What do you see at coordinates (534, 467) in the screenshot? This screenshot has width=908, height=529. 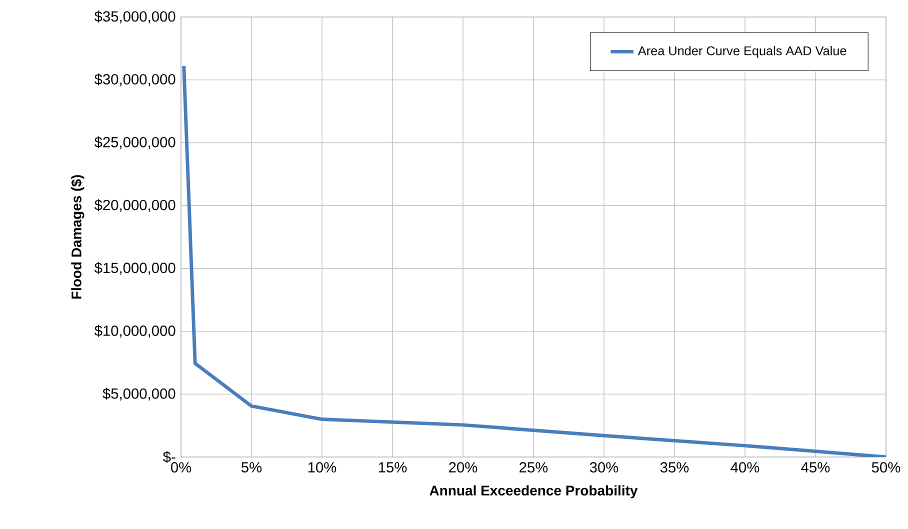 I see `x-tick-label: 25%` at bounding box center [534, 467].